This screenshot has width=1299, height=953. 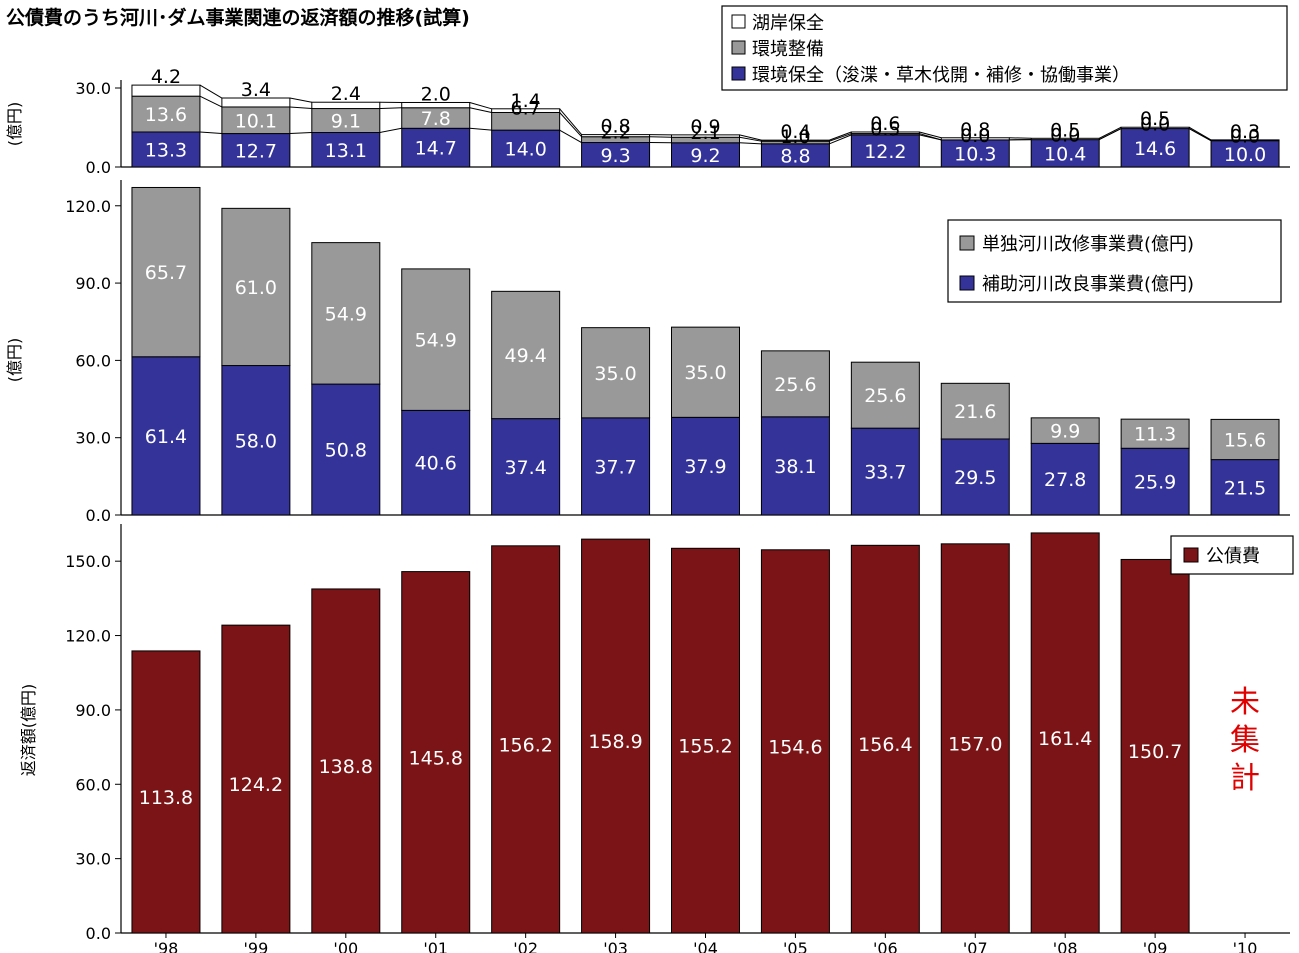 I want to click on x-tick-label: '08, so click(x=1065, y=946).